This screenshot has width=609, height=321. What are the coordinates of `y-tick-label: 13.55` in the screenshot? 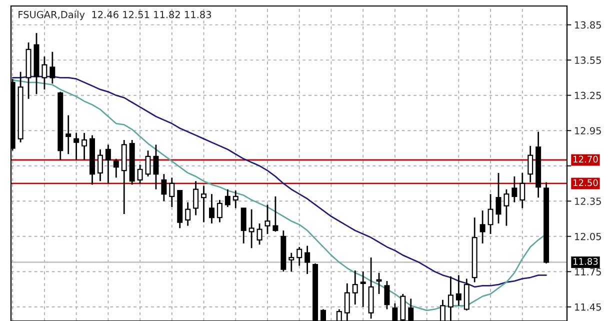 It's located at (588, 60).